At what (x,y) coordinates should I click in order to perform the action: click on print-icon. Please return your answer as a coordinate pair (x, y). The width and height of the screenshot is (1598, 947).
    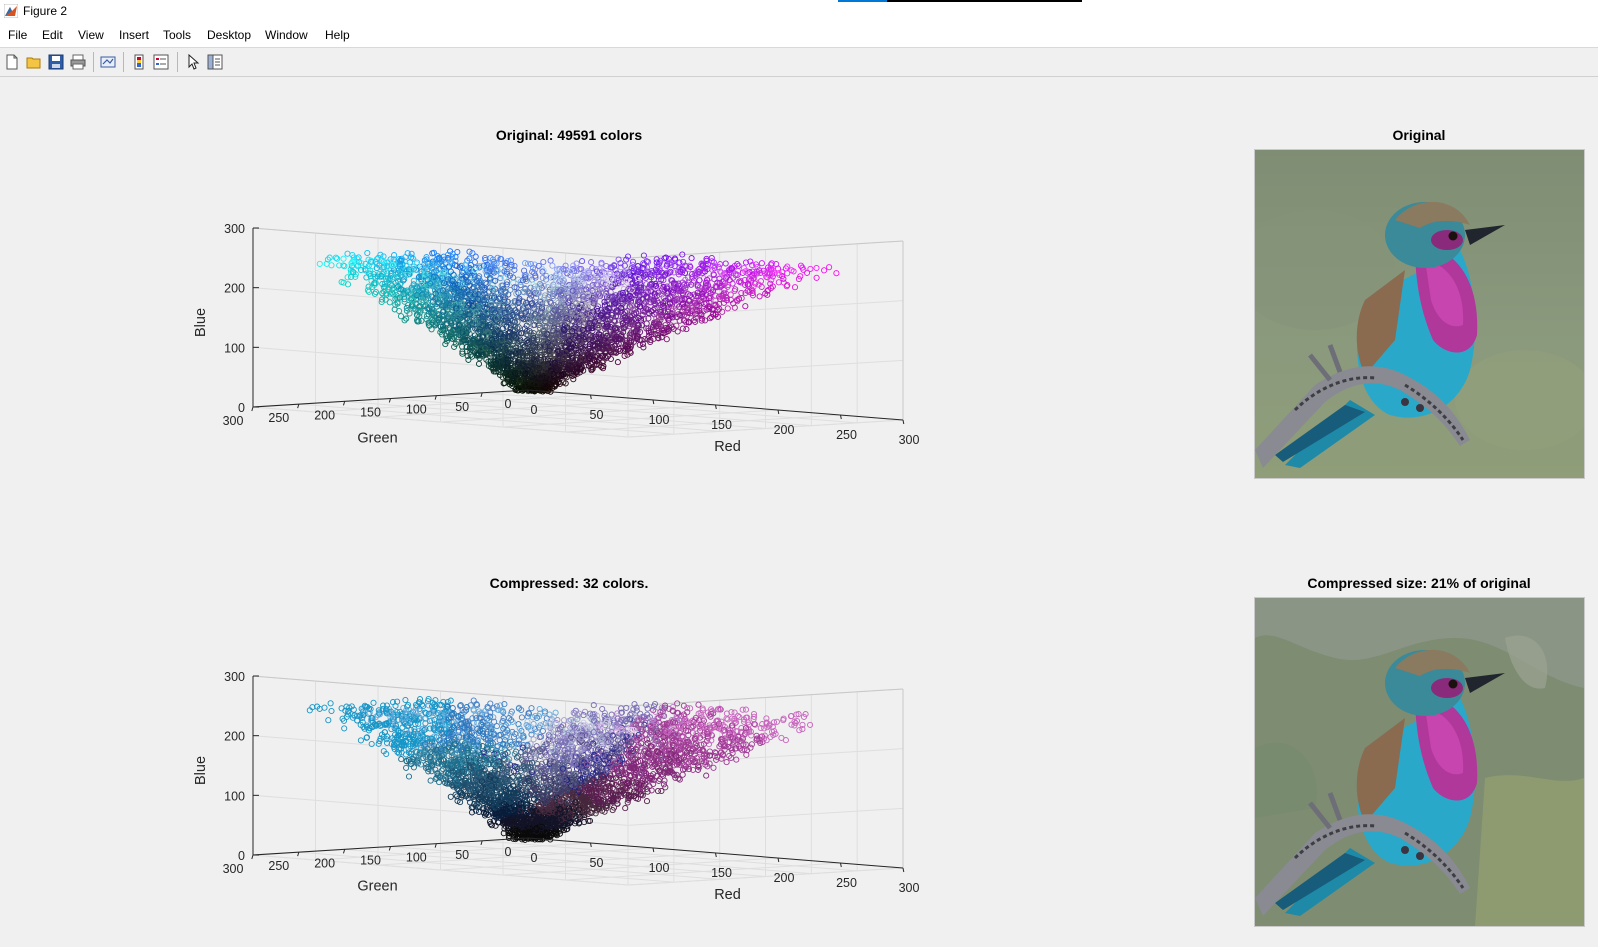
    Looking at the image, I should click on (78, 62).